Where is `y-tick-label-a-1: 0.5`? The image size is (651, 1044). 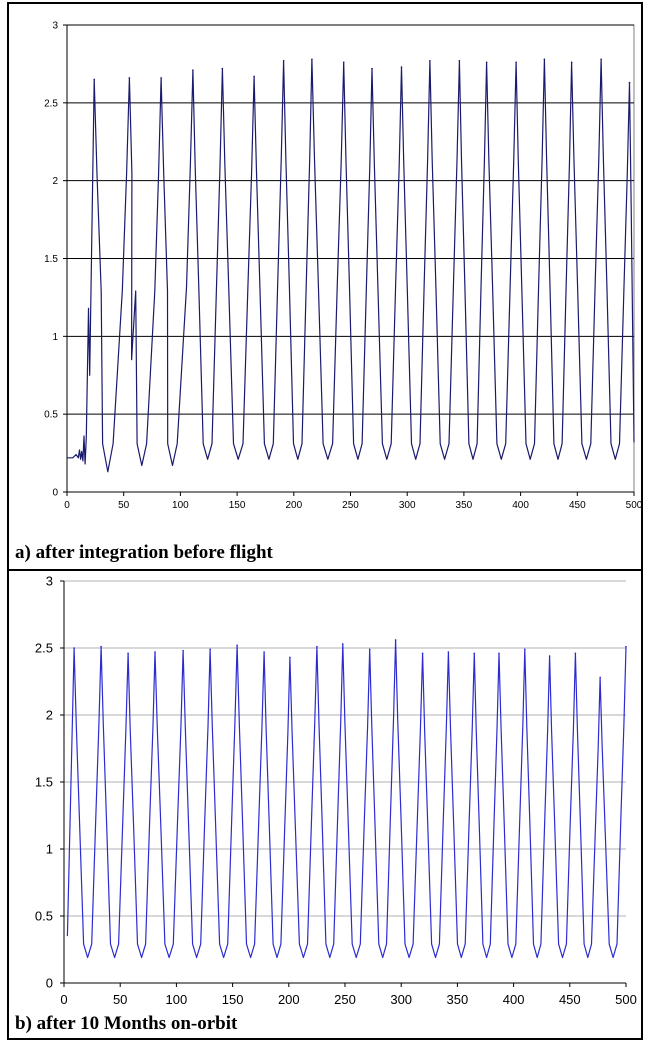 y-tick-label-a-1: 0.5 is located at coordinates (51, 415).